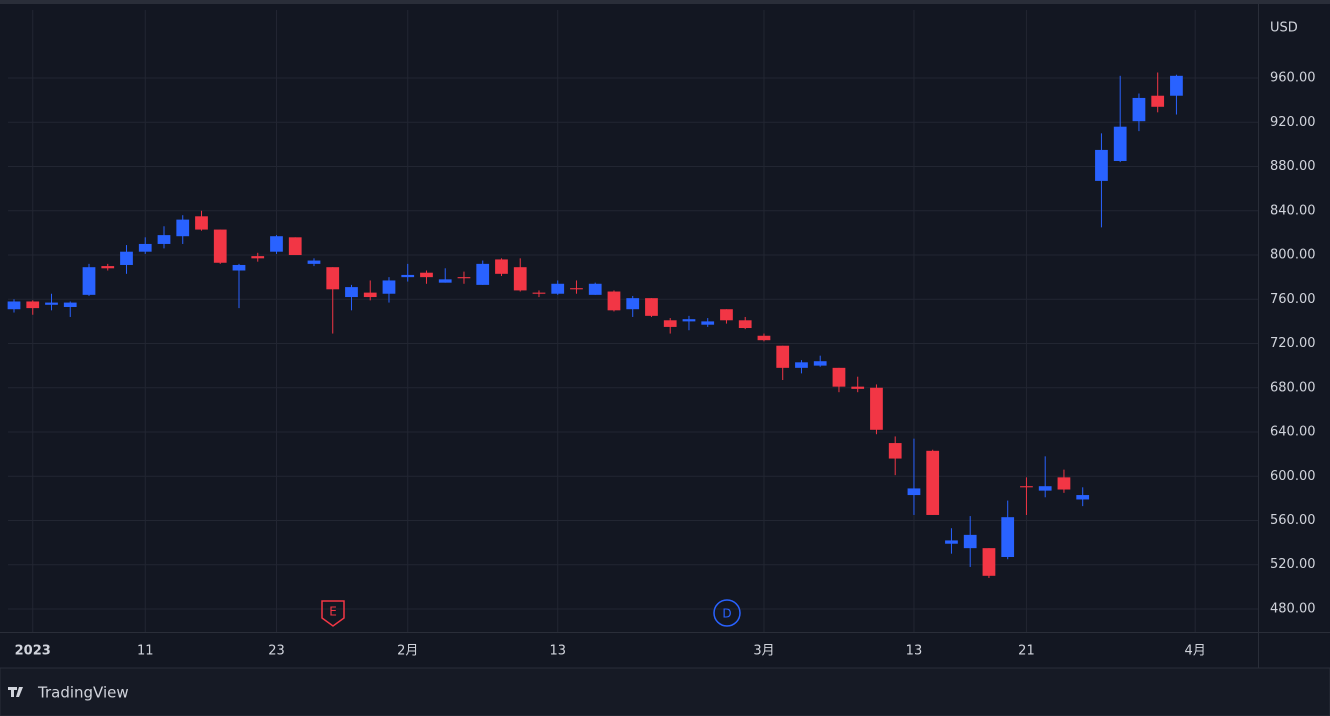  What do you see at coordinates (1293, 608) in the screenshot?
I see `y-tick-label: 480.00` at bounding box center [1293, 608].